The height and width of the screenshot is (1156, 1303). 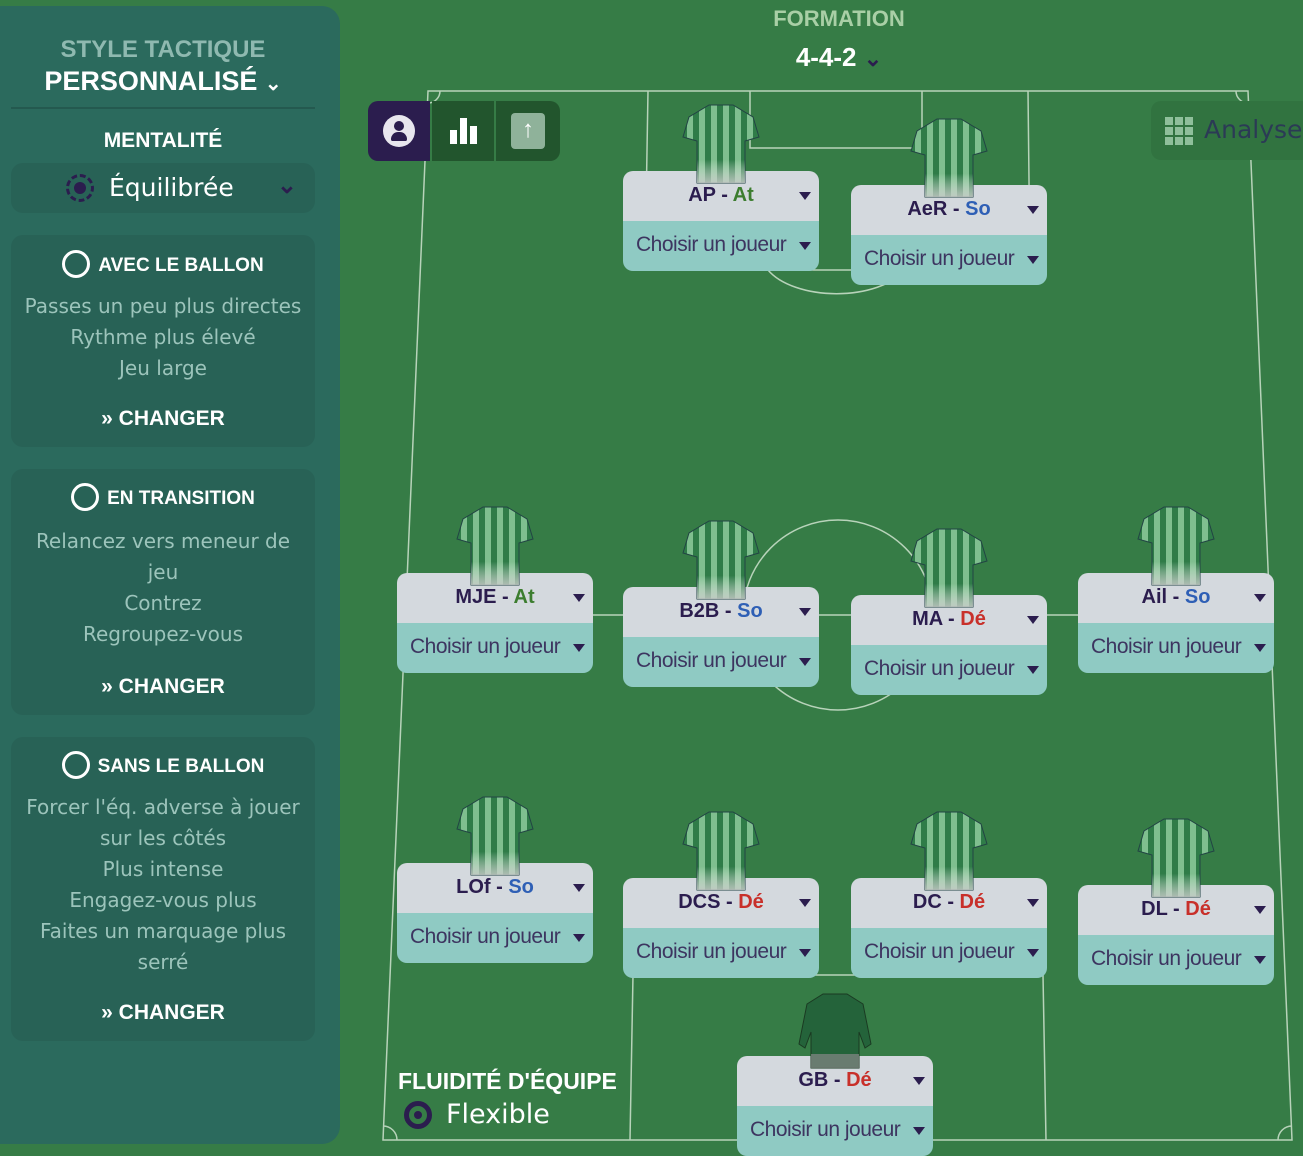 I want to click on analyse-label: Analyse, so click(x=1253, y=129).